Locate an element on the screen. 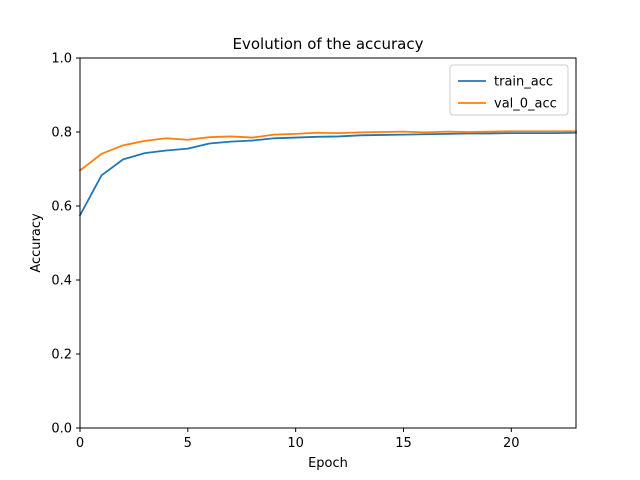 This screenshot has width=640, height=480. y-tick-label: 0.6 is located at coordinates (61, 207).